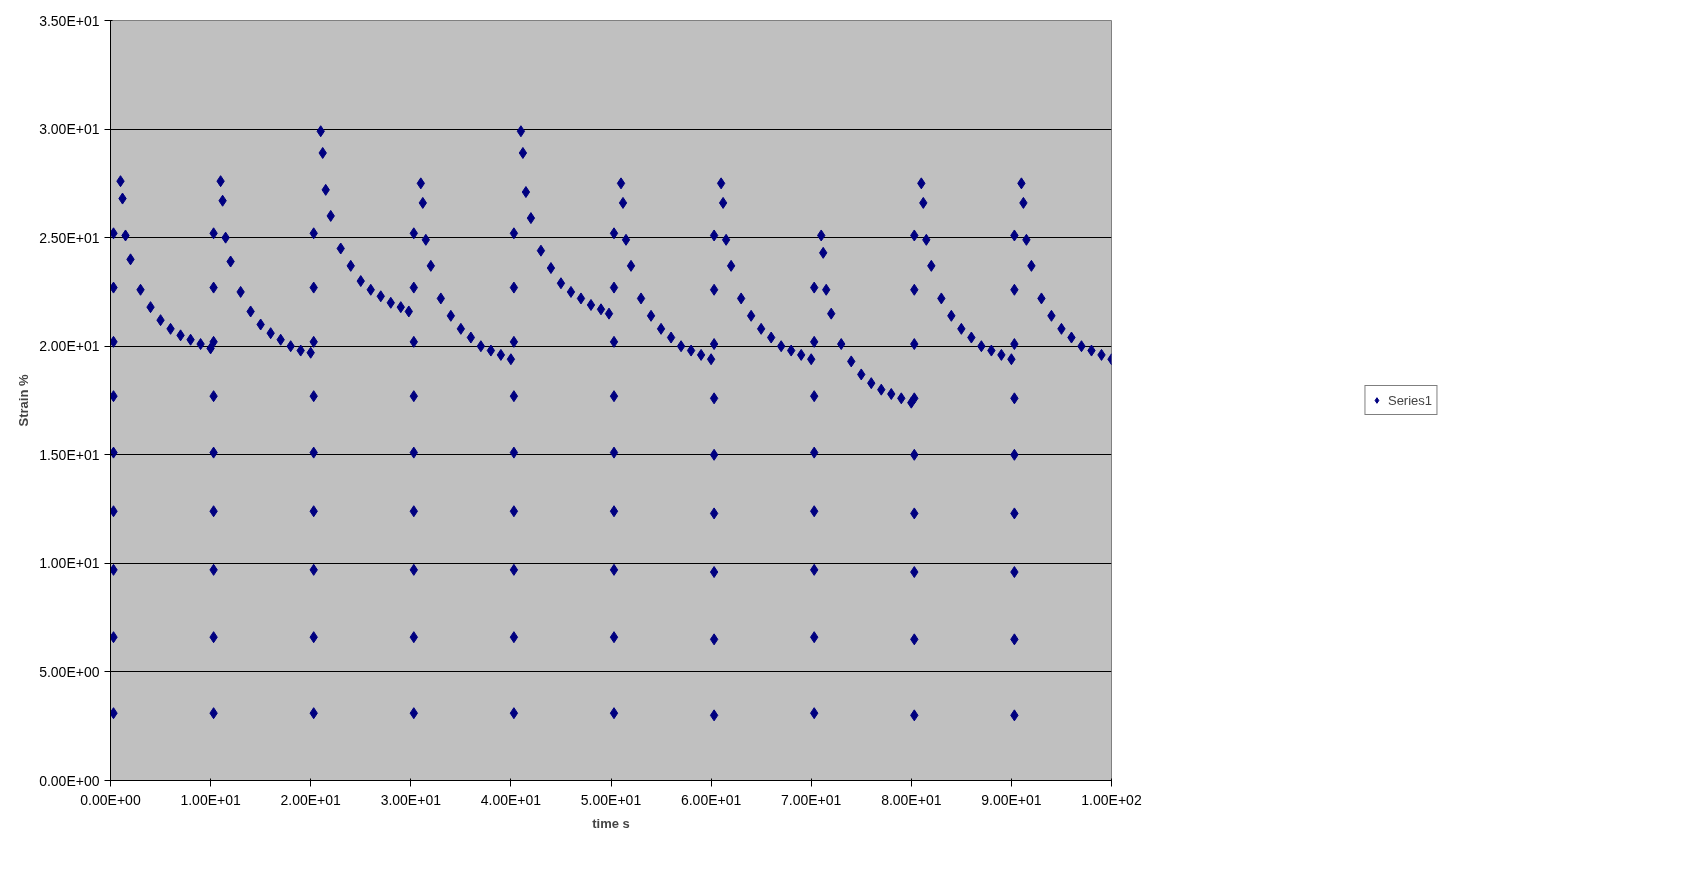 The height and width of the screenshot is (881, 1707). I want to click on y-tick-label: 0.00E+00, so click(69, 780).